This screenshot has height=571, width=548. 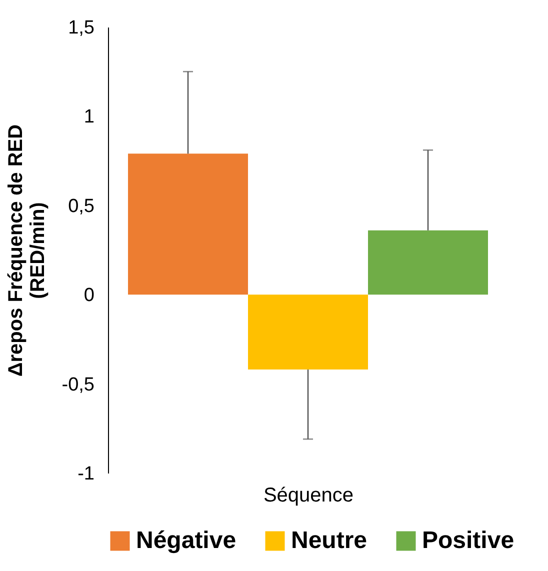 What do you see at coordinates (78, 385) in the screenshot?
I see `y-tick-label: -0,5` at bounding box center [78, 385].